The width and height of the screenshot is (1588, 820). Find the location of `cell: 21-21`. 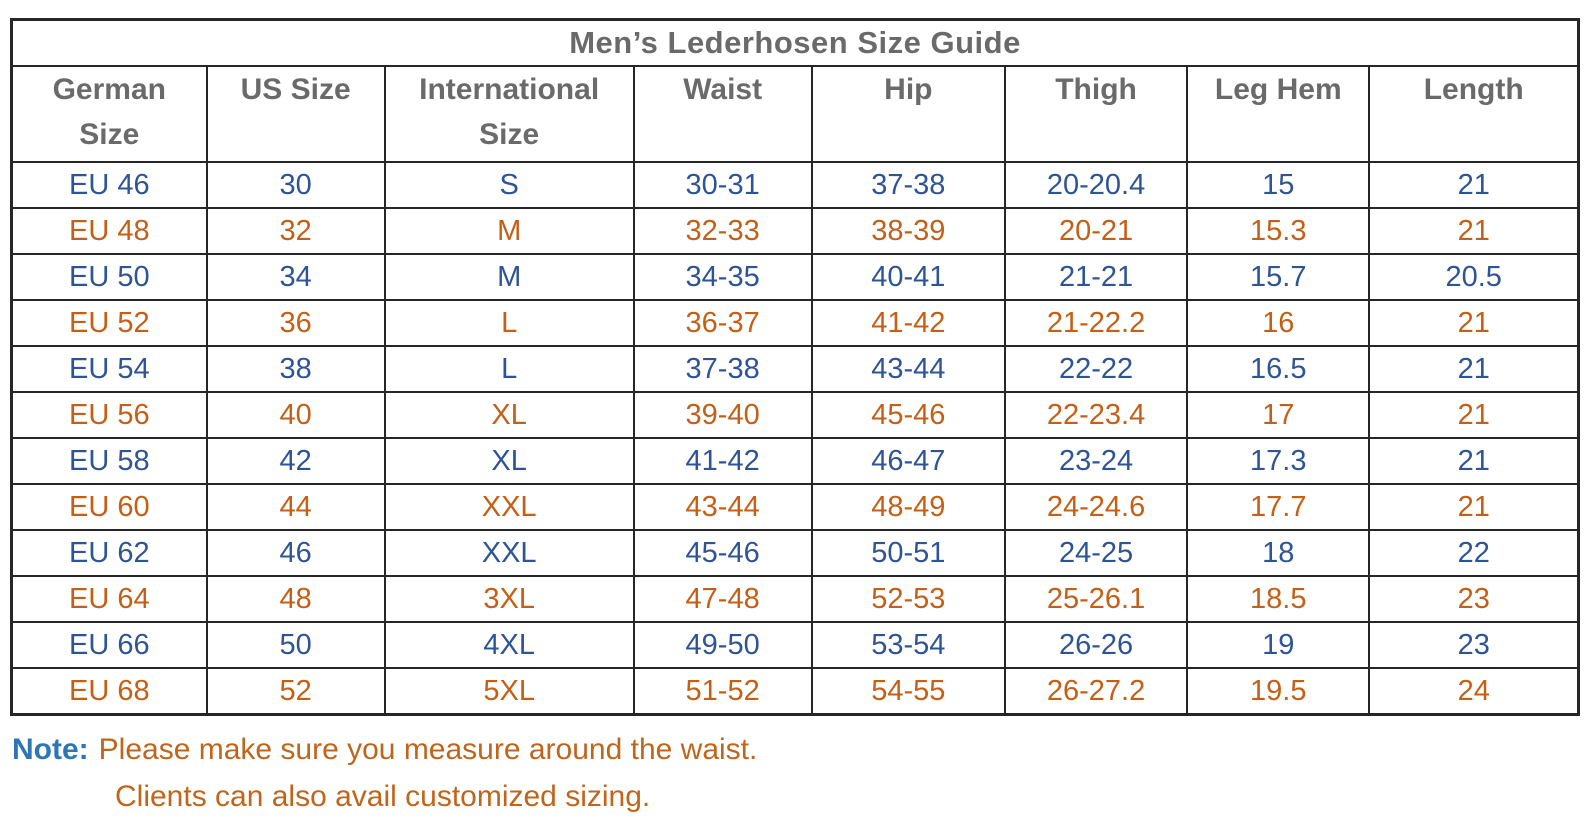

cell: 21-21 is located at coordinates (1096, 277).